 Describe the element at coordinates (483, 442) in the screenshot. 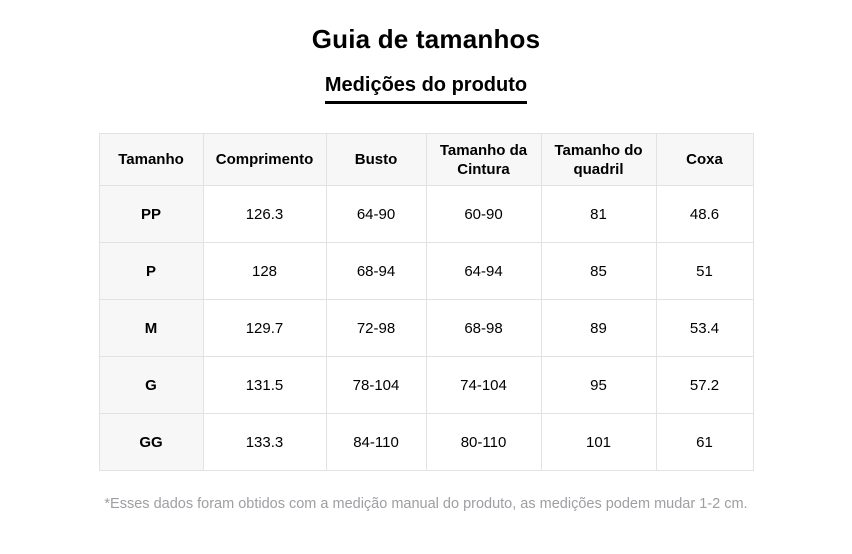

I see `table-cell: 80-110` at that location.